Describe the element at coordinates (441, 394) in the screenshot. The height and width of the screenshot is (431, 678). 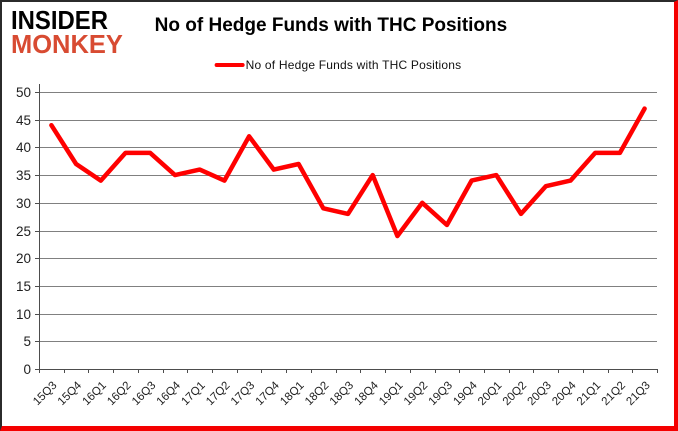
I see `x-axis-label: 19Q3` at that location.